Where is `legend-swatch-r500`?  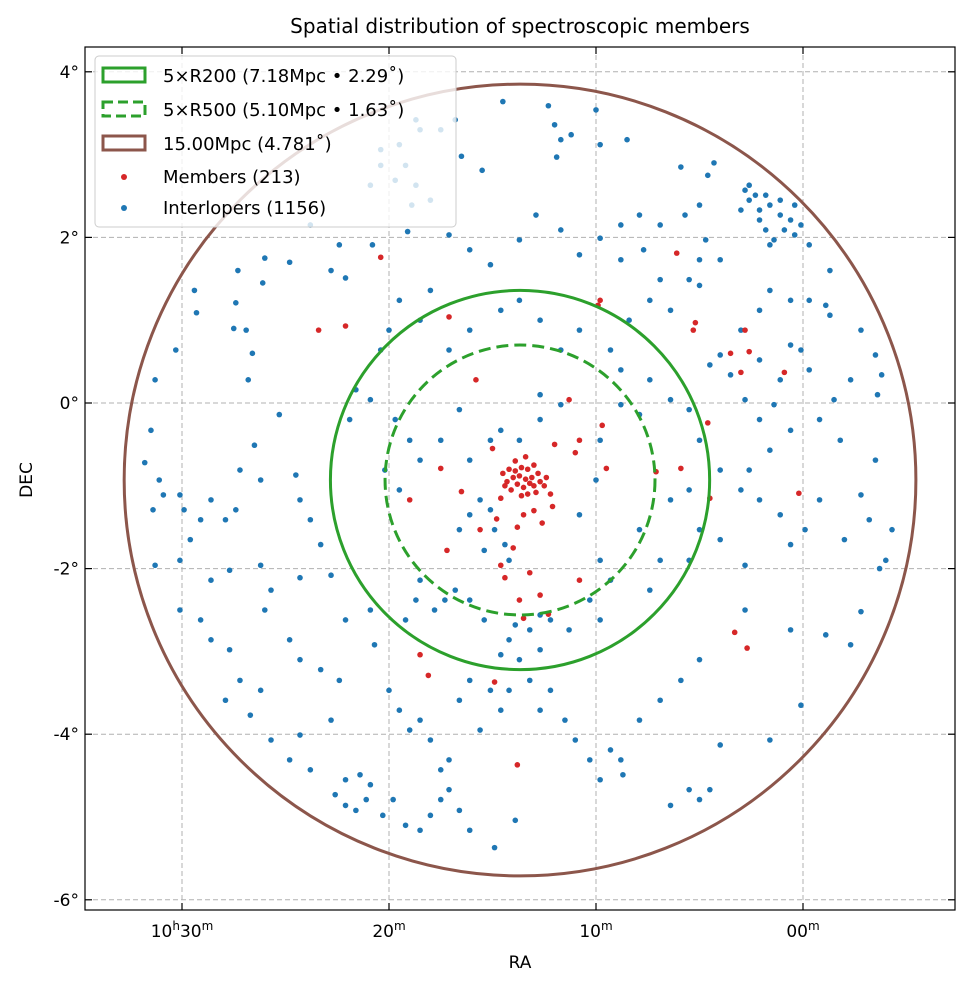
legend-swatch-r500 is located at coordinates (124, 109).